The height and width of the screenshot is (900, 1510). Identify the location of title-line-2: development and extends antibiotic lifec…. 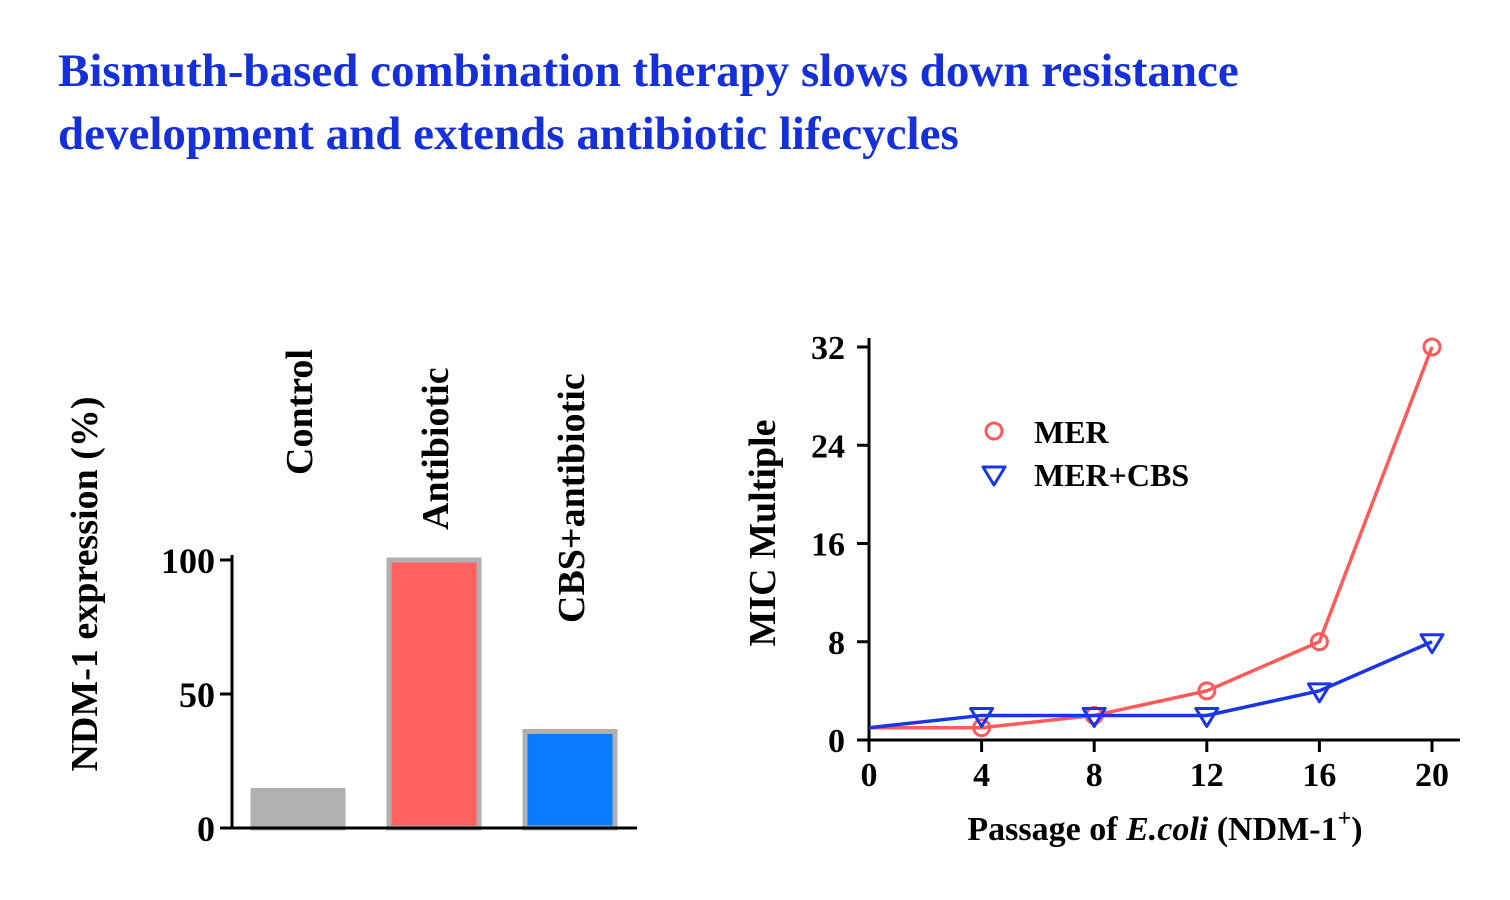
(508, 134).